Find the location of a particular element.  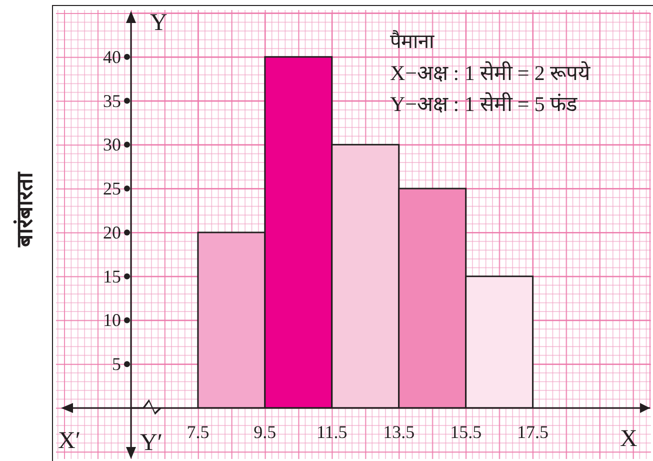

x-tick-label: 9.5 is located at coordinates (265, 432).